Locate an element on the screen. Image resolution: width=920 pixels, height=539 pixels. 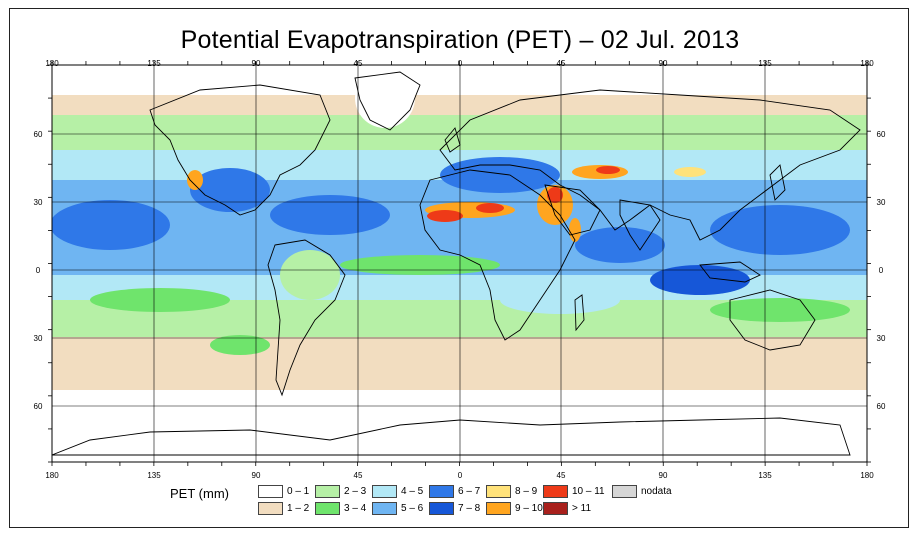
top-lon-labels: 180 135 90 45 0 45 90 135 180 is located at coordinates (459, 63).